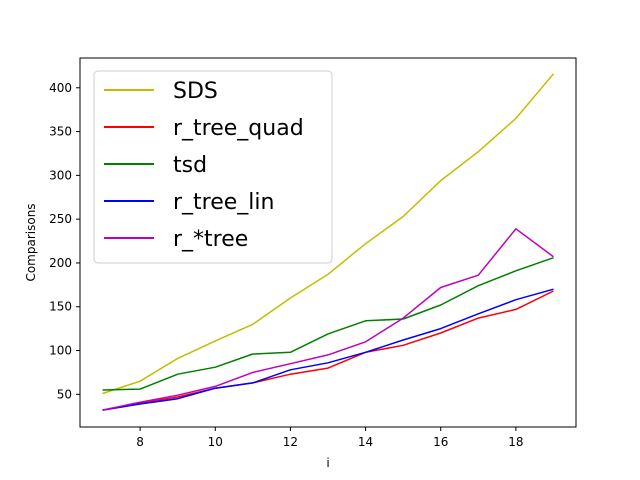  What do you see at coordinates (60, 263) in the screenshot?
I see `y-tick-label: 200` at bounding box center [60, 263].